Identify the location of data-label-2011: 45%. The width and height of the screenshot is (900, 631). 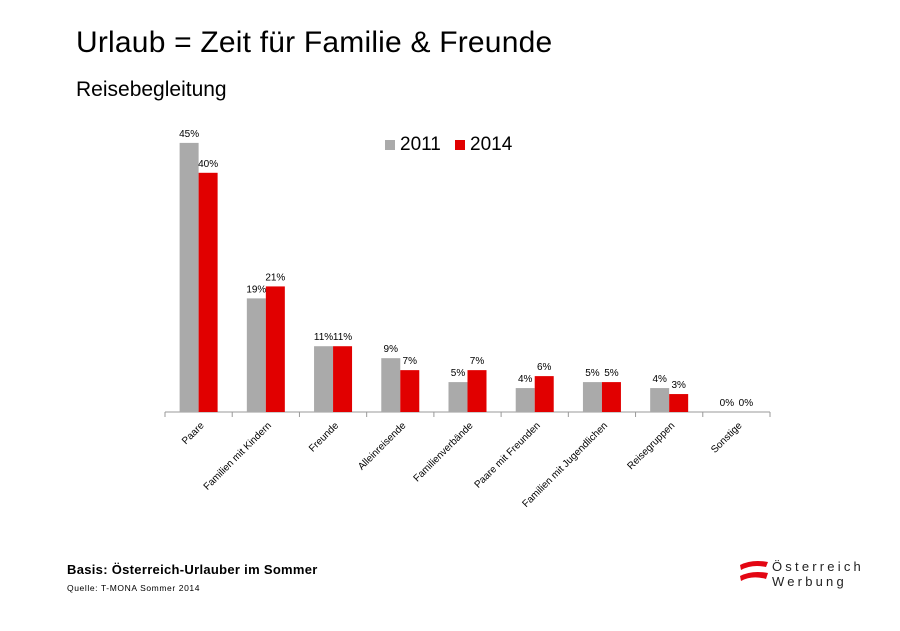
(189, 134).